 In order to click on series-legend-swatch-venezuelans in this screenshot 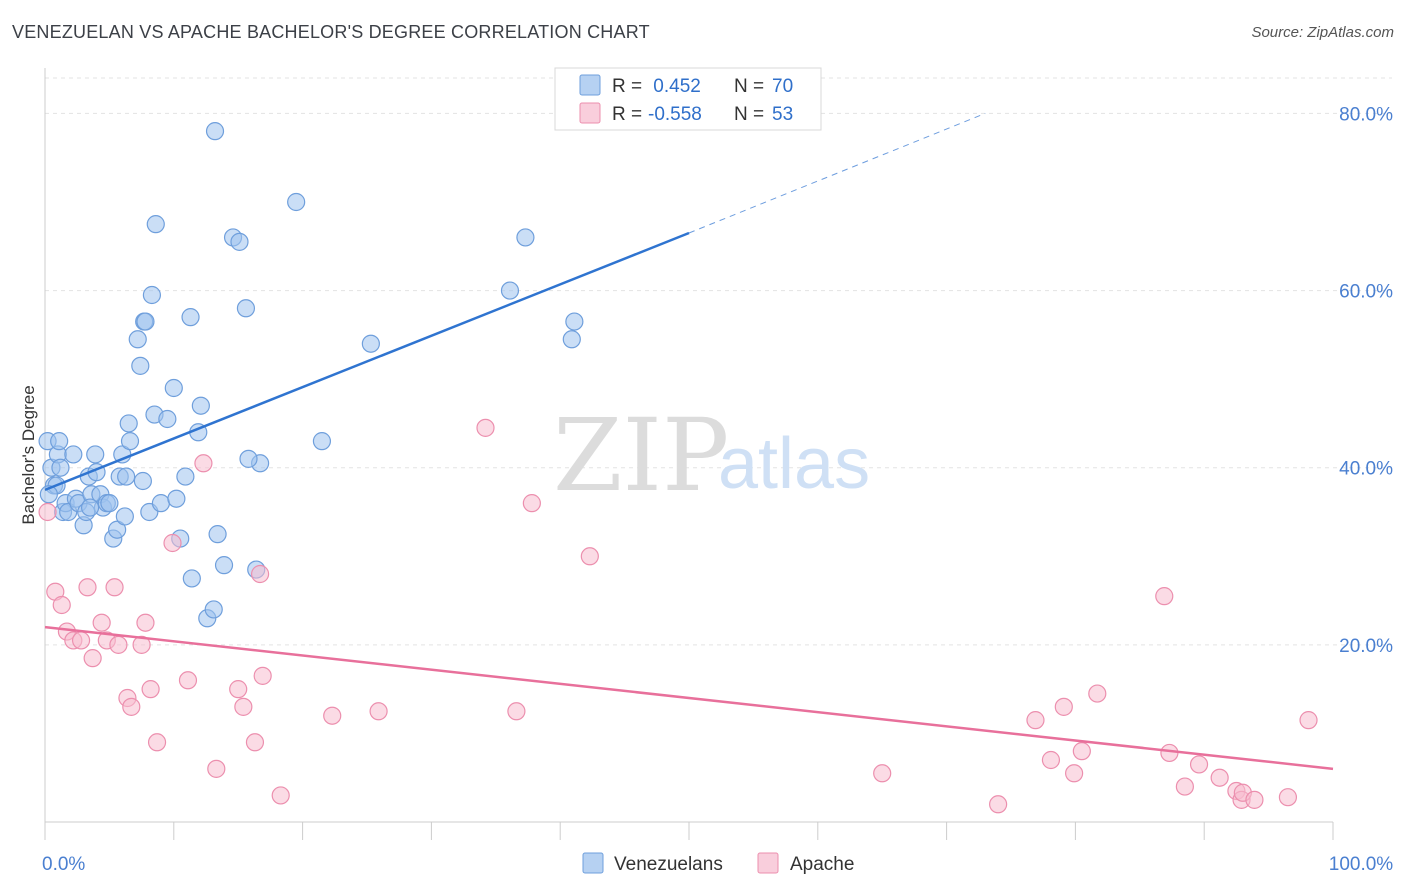, I will do `click(593, 863)`.